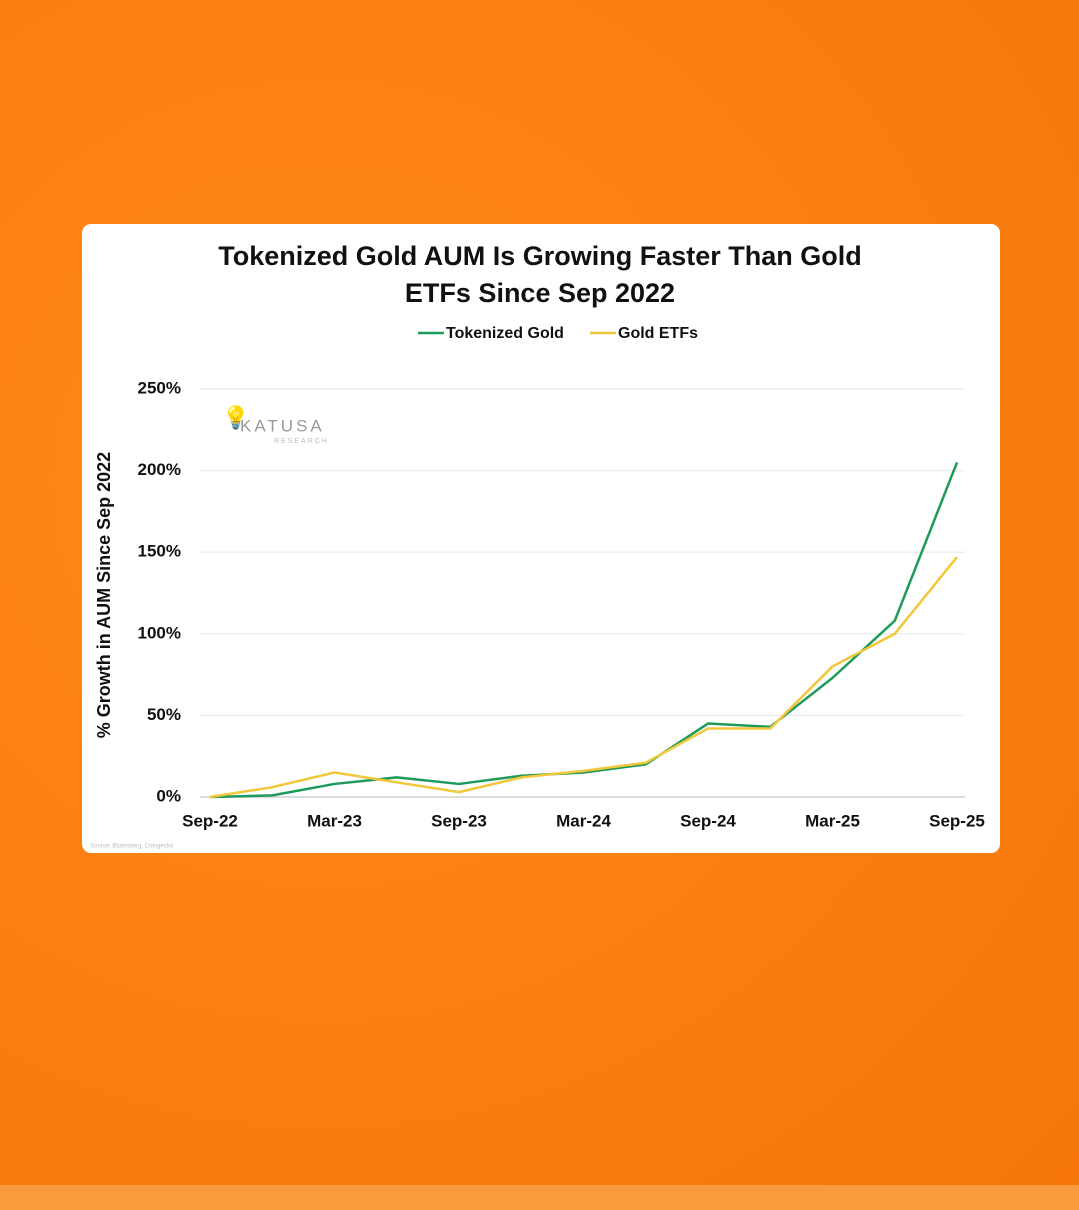  Describe the element at coordinates (159, 632) in the screenshot. I see `y-tick-label: 100%` at that location.